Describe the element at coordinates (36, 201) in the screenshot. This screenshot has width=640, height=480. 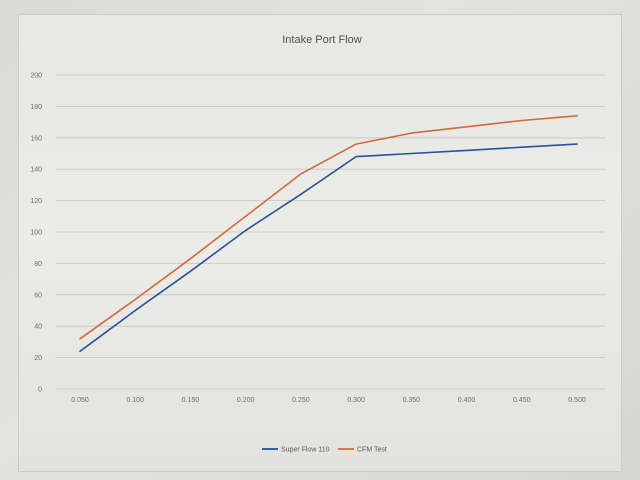
I see `y-tick-label: 120` at that location.